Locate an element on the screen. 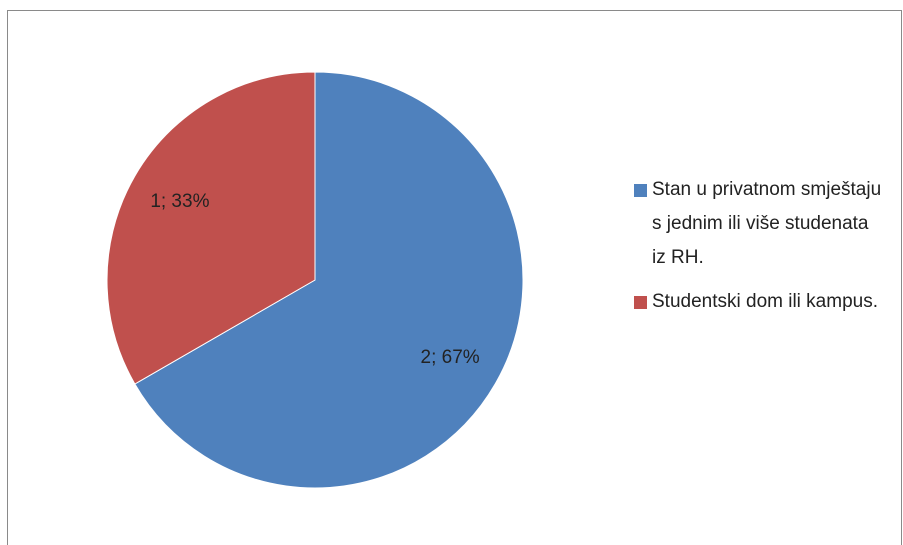 This screenshot has height=545, width=903. legend-label: Studentski dom ili kampus. is located at coordinates (765, 301).